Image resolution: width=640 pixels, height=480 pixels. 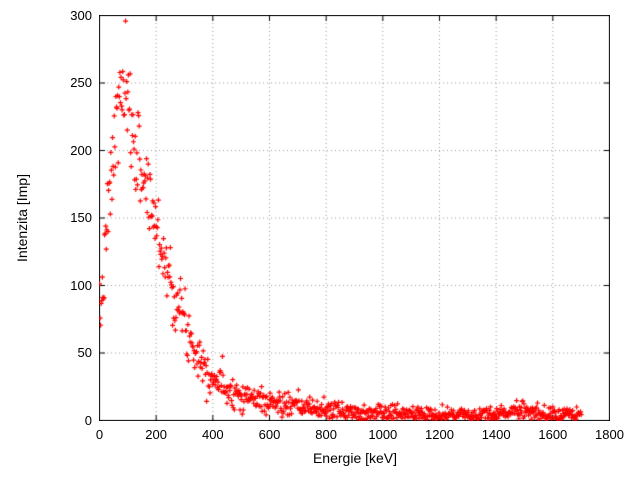 I want to click on x-tick-label: 200, so click(x=156, y=434).